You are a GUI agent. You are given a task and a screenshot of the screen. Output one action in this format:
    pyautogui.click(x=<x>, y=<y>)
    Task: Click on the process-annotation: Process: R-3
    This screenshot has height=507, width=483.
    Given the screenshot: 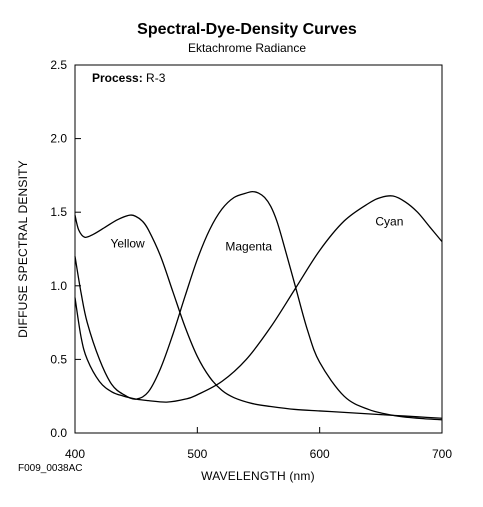 What is the action you would take?
    pyautogui.click(x=129, y=78)
    